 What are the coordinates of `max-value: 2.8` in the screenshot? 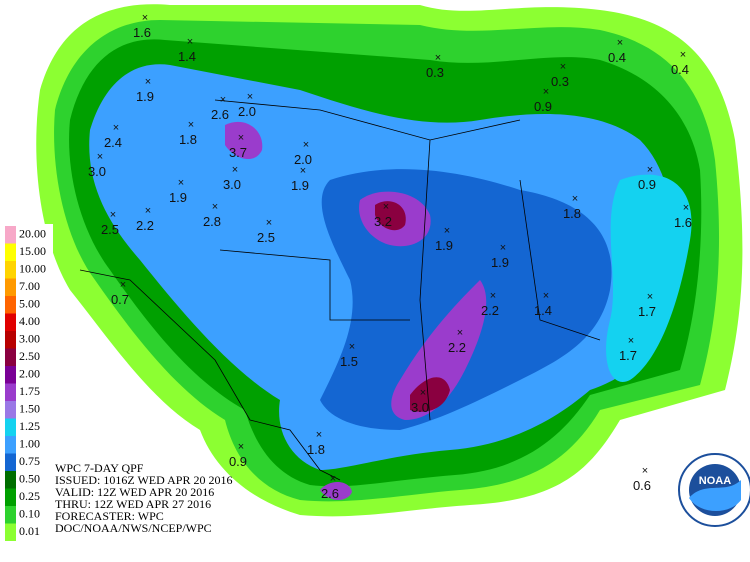 It's located at (212, 221).